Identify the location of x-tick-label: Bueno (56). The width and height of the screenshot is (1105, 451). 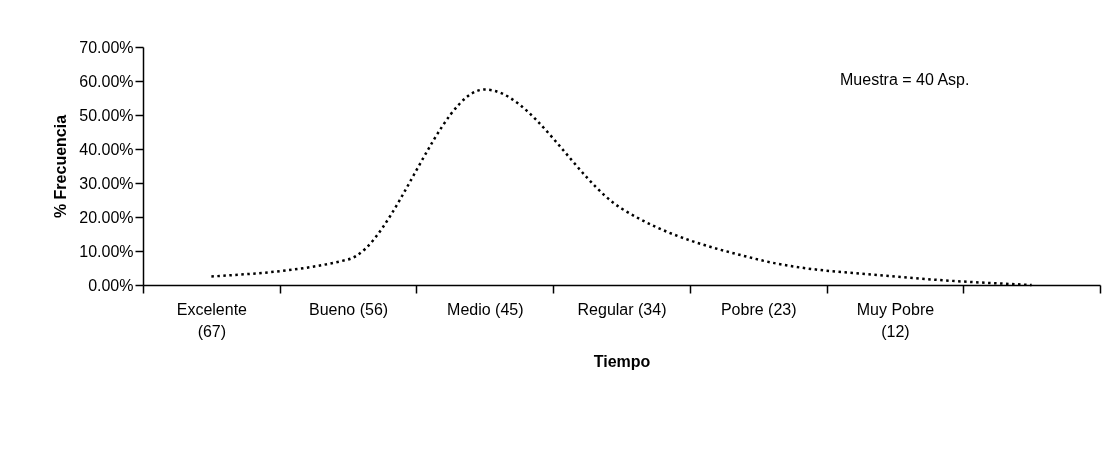
(348, 309).